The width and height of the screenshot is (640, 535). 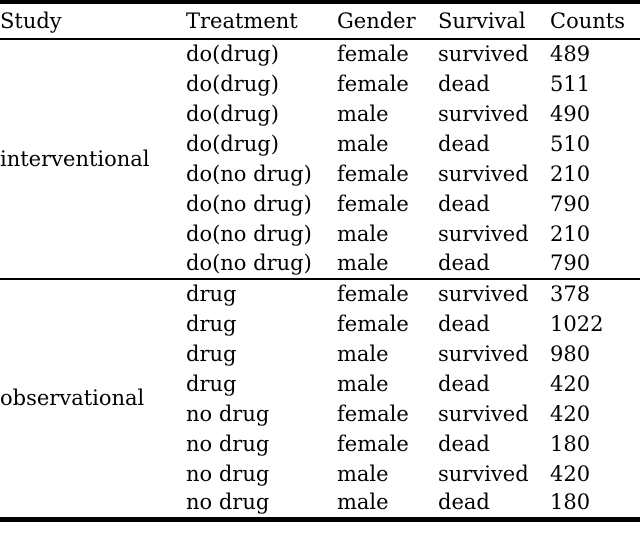 What do you see at coordinates (320, 174) in the screenshot?
I see `table-row: do(no drug) female survived 210` at bounding box center [320, 174].